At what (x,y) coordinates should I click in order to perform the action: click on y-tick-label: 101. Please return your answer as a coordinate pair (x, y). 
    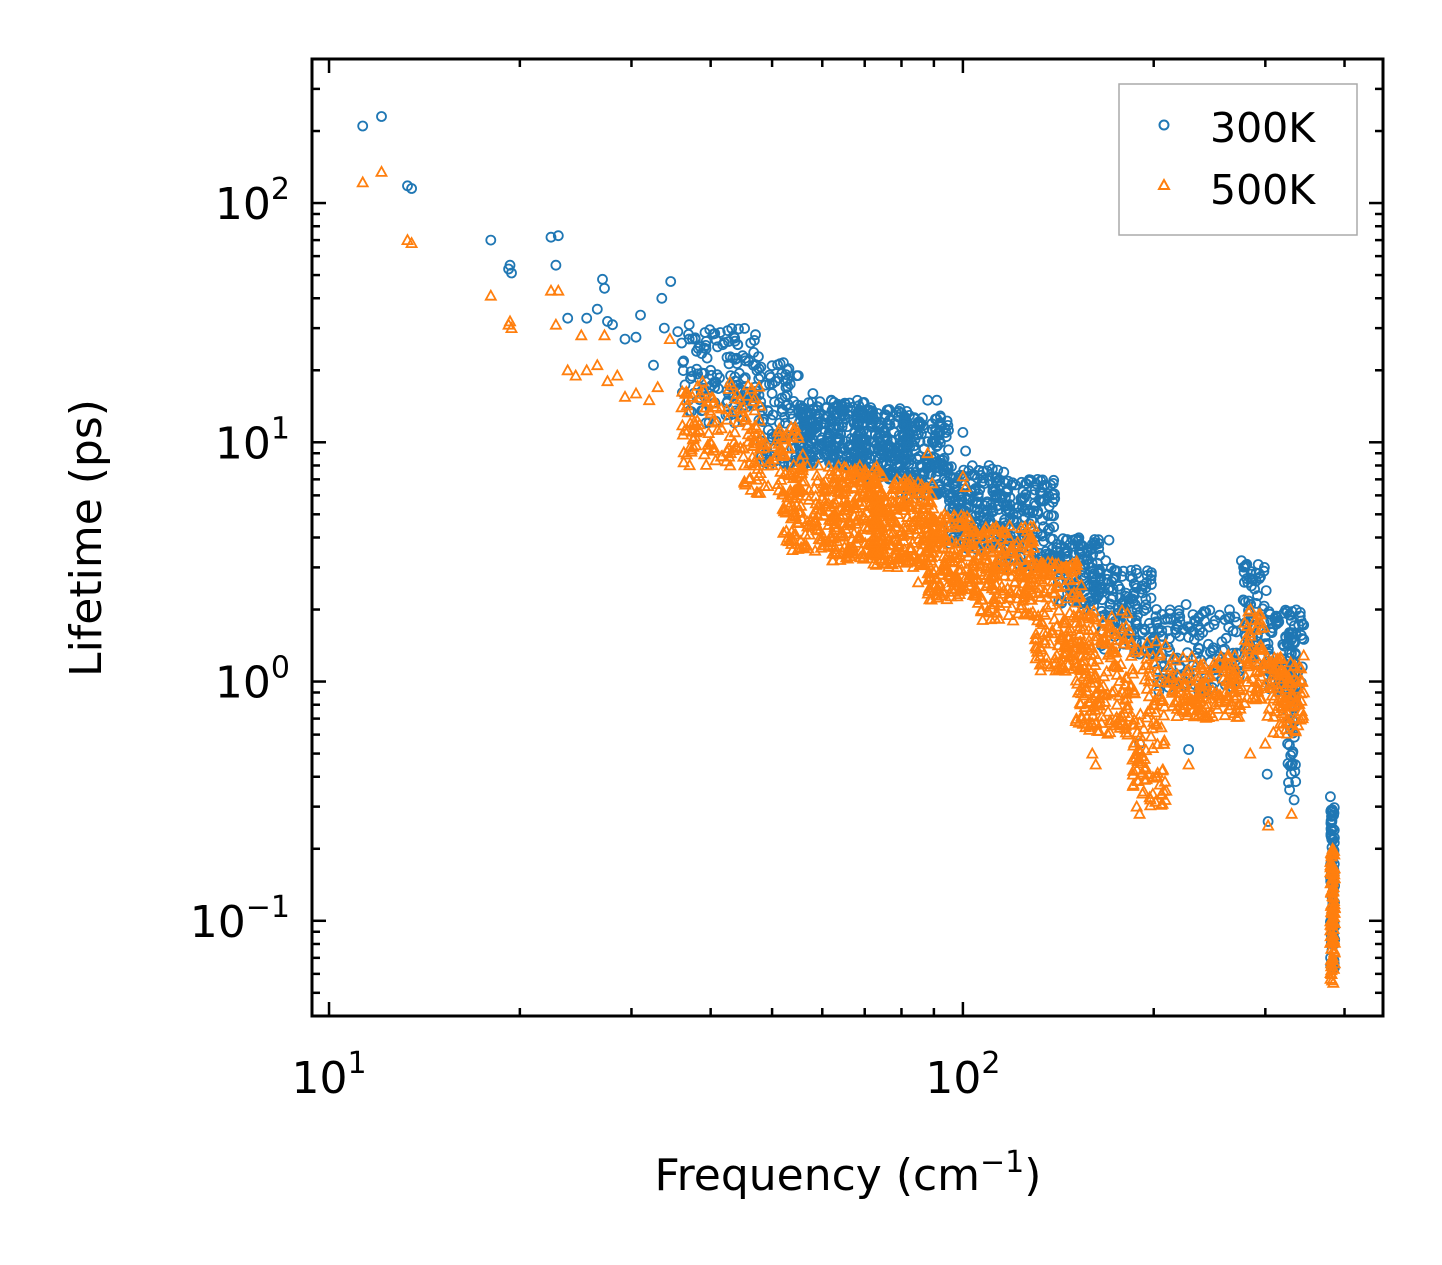
    Looking at the image, I should click on (252, 440).